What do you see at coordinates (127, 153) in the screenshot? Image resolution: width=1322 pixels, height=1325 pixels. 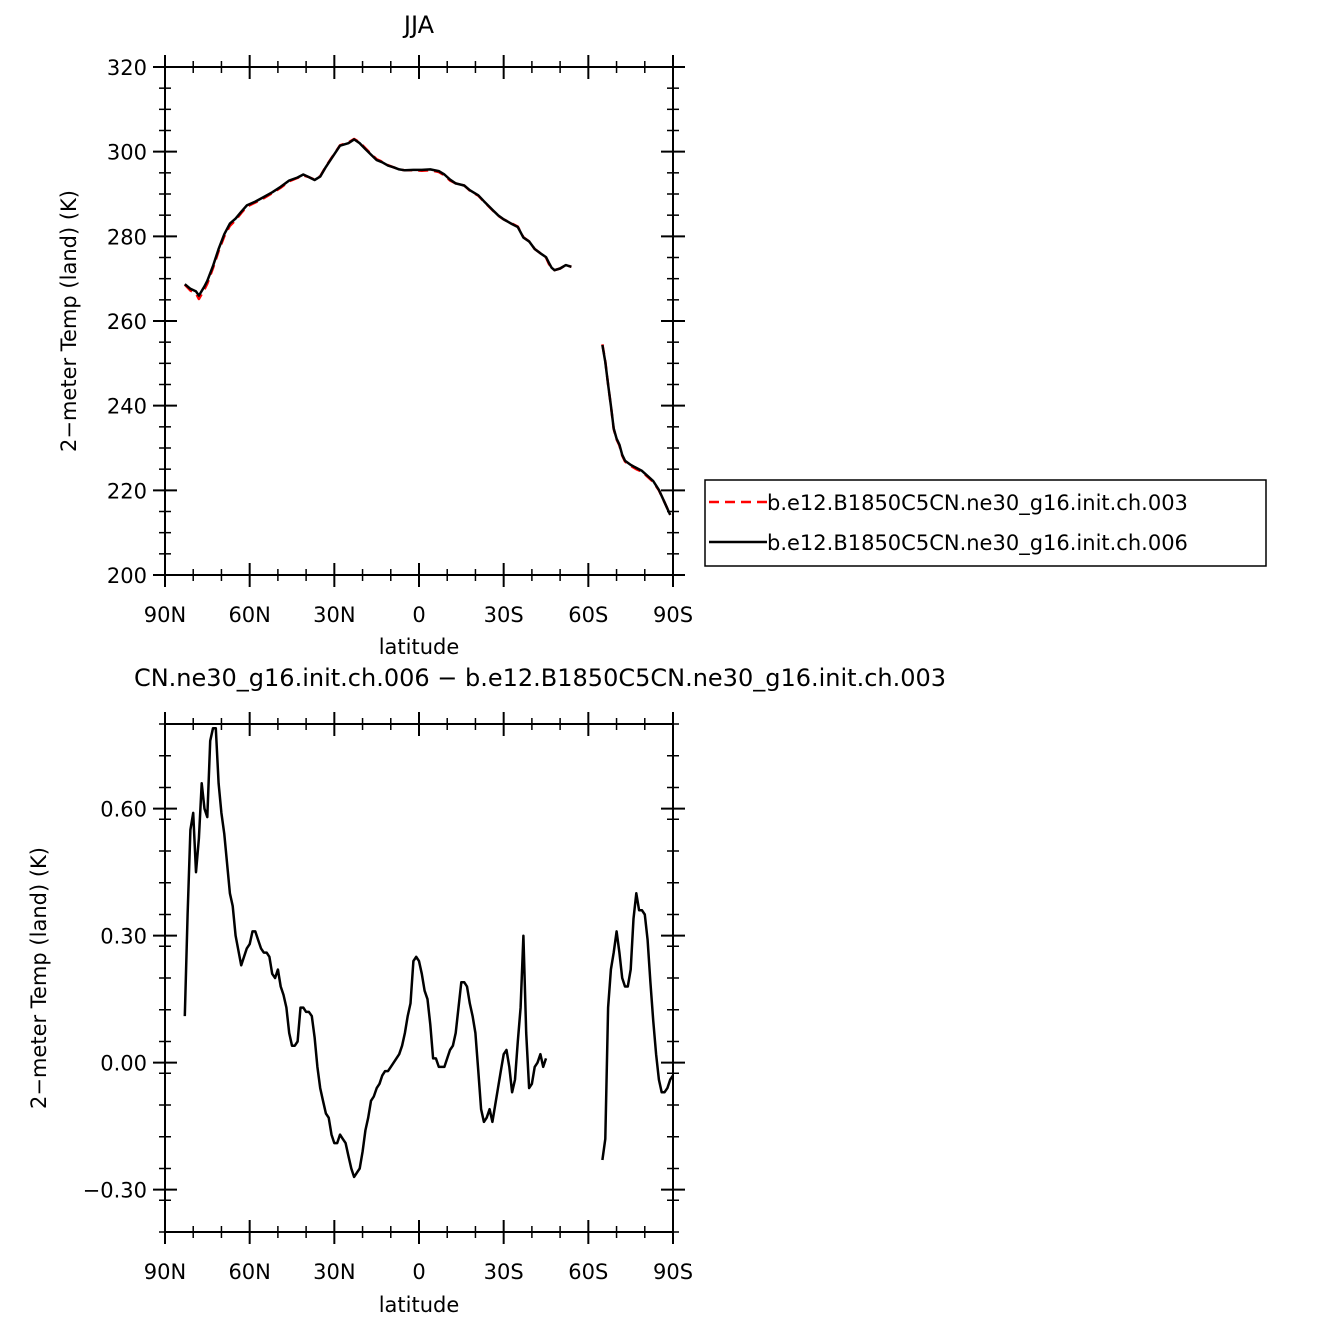 I see `y-tick-label: 300` at bounding box center [127, 153].